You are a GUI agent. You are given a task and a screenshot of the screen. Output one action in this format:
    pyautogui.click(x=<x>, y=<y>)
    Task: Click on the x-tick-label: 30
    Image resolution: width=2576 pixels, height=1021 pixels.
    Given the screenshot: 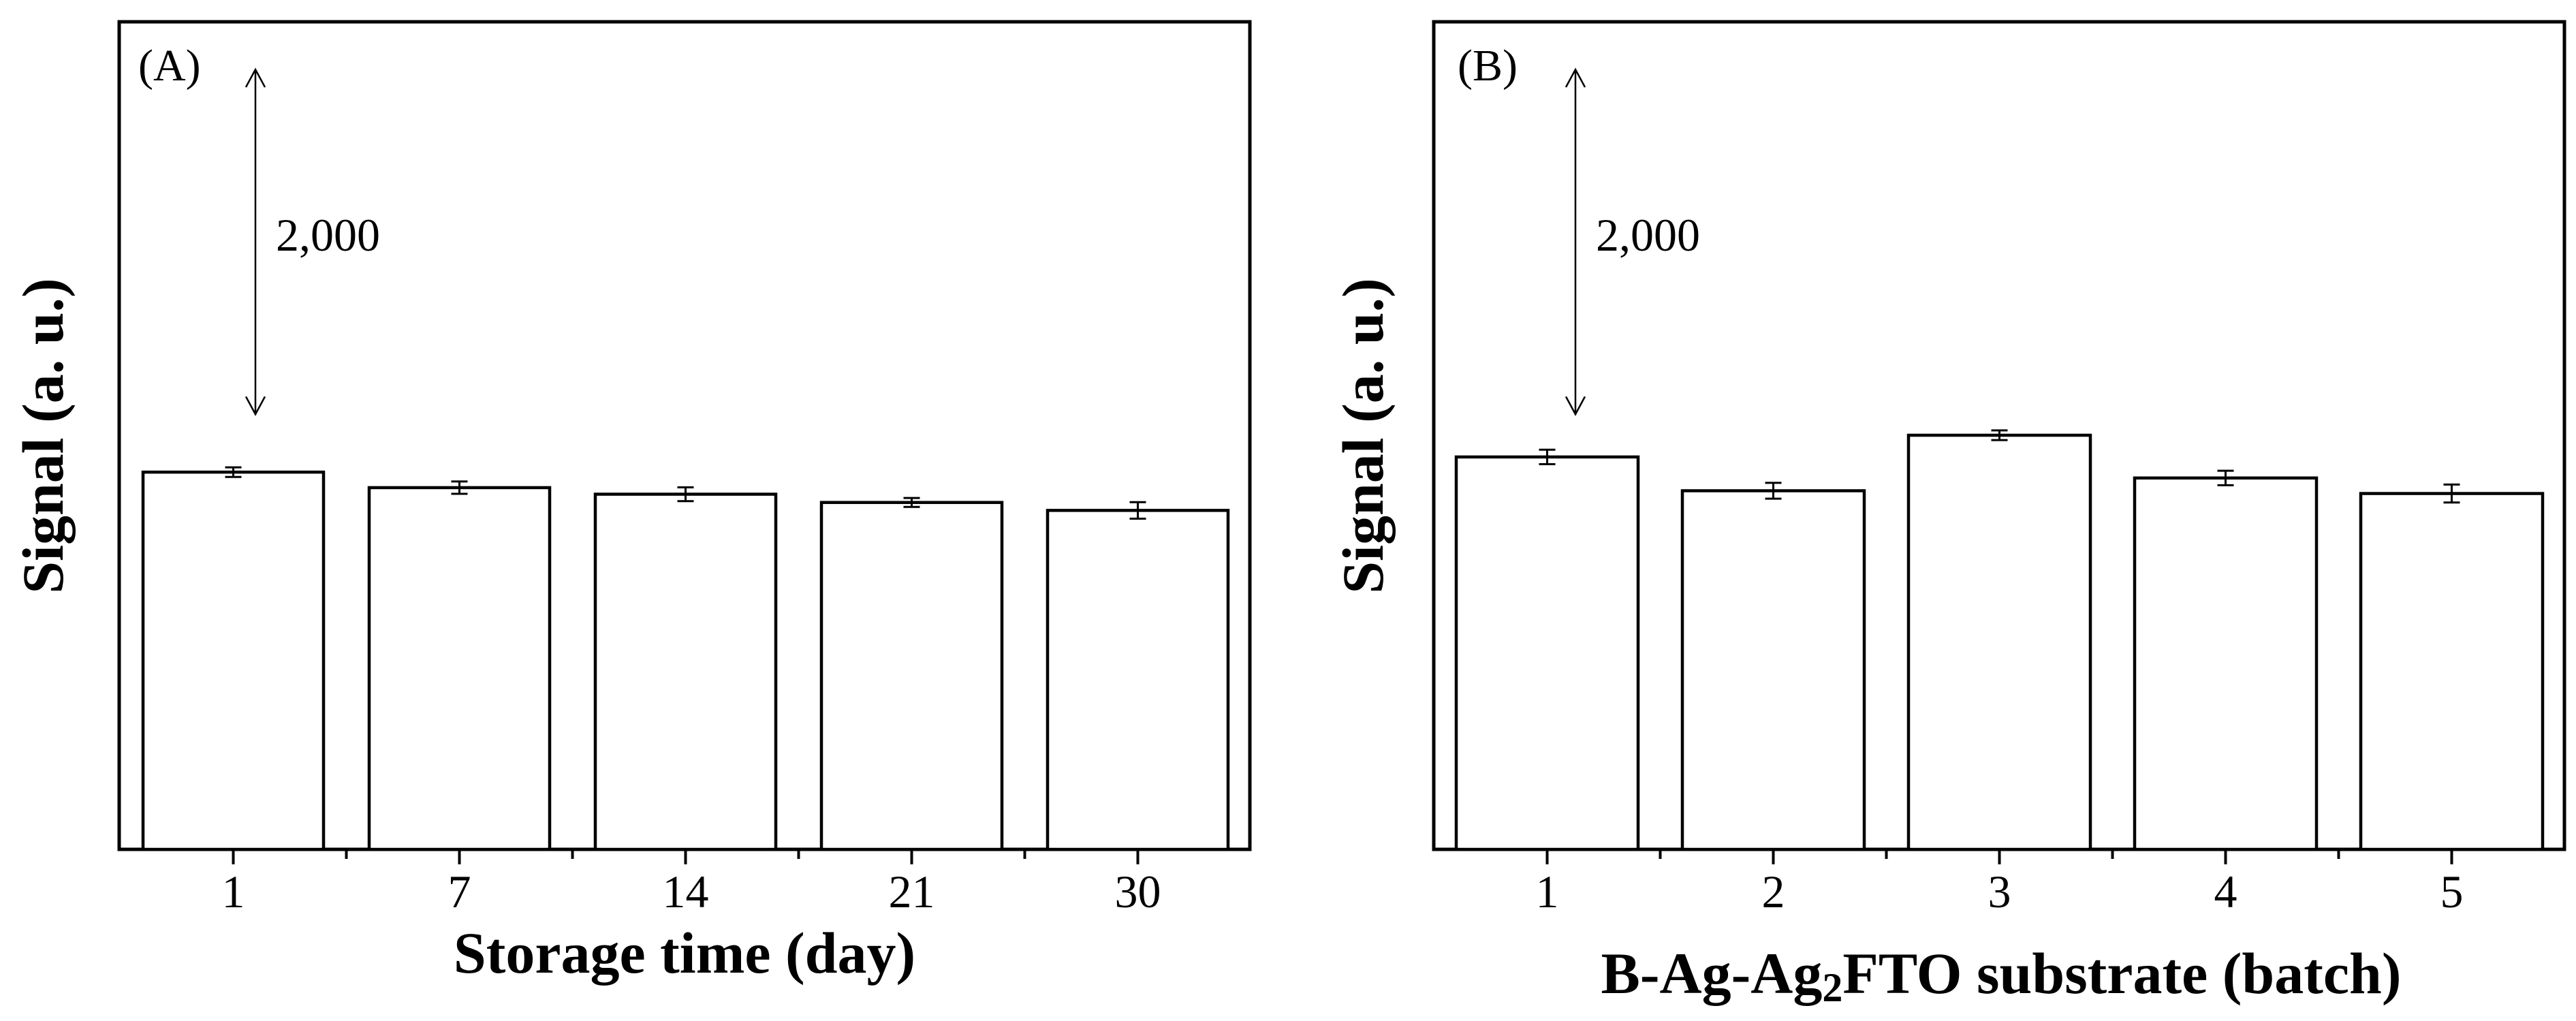 What is the action you would take?
    pyautogui.click(x=1138, y=892)
    